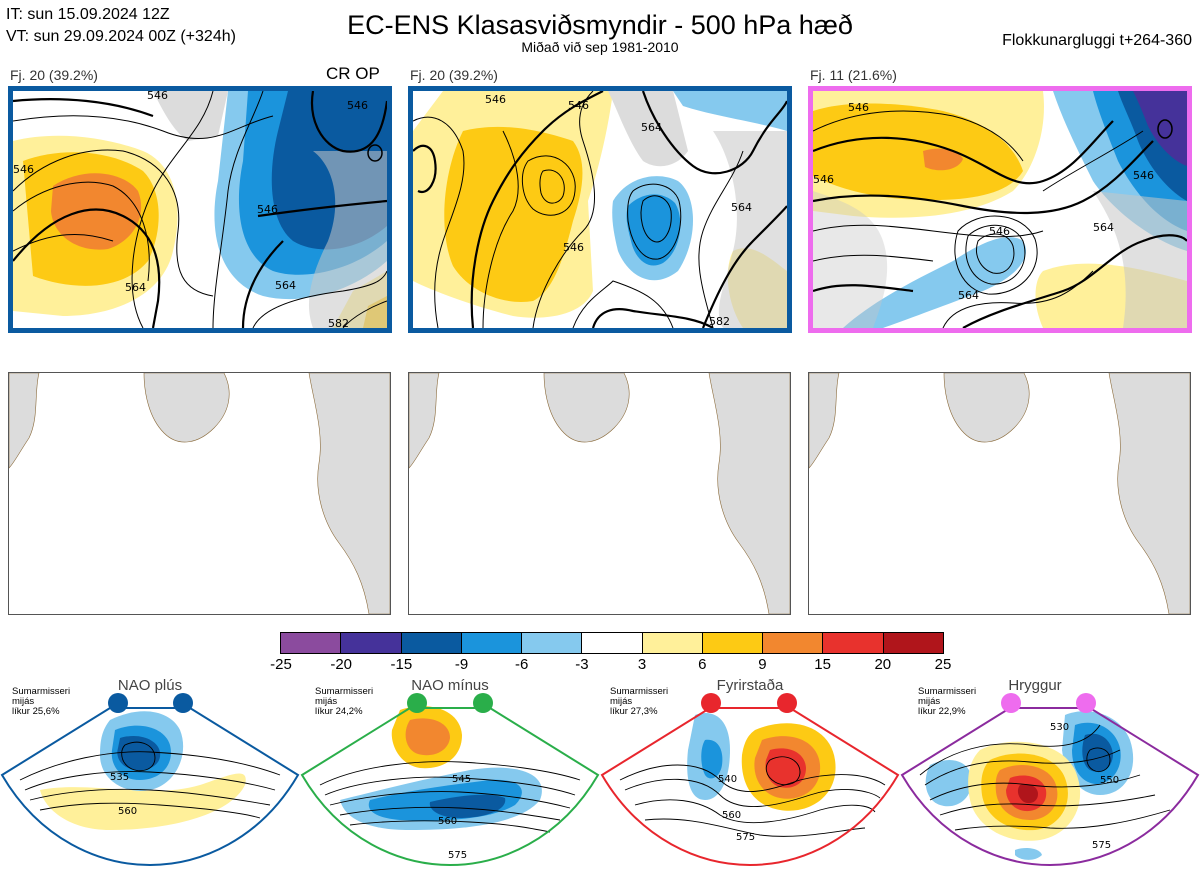 The height and width of the screenshot is (871, 1200). What do you see at coordinates (1109, 780) in the screenshot?
I see `contour-label: 550` at bounding box center [1109, 780].